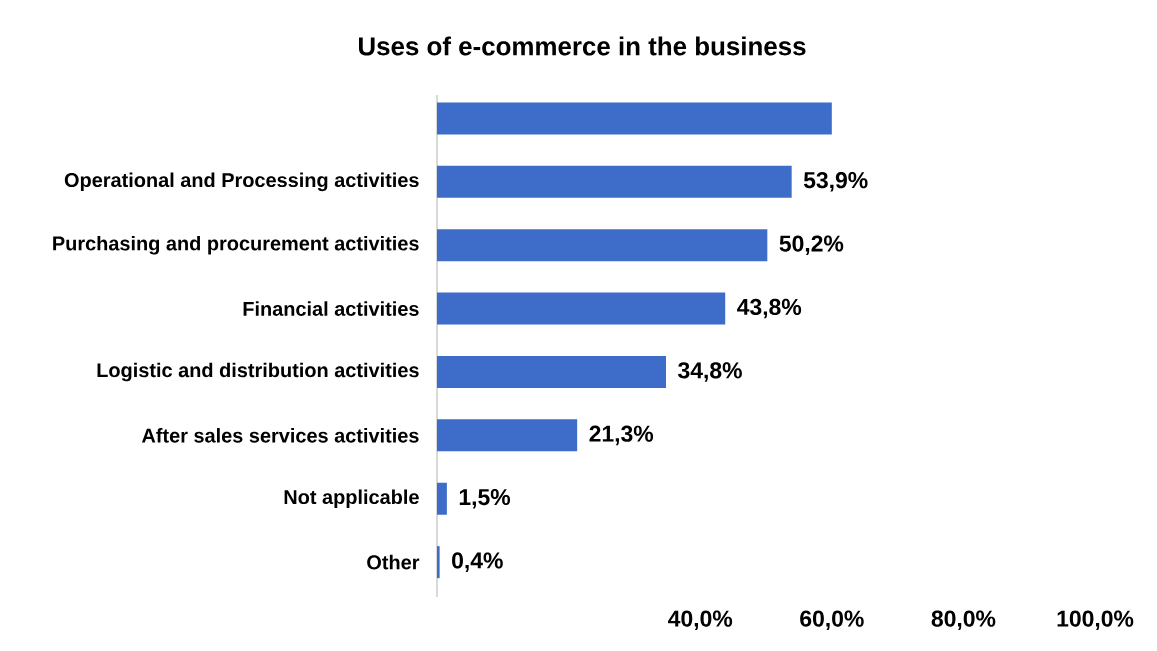  I want to click on y-tick-label: Financial activities, so click(331, 308).